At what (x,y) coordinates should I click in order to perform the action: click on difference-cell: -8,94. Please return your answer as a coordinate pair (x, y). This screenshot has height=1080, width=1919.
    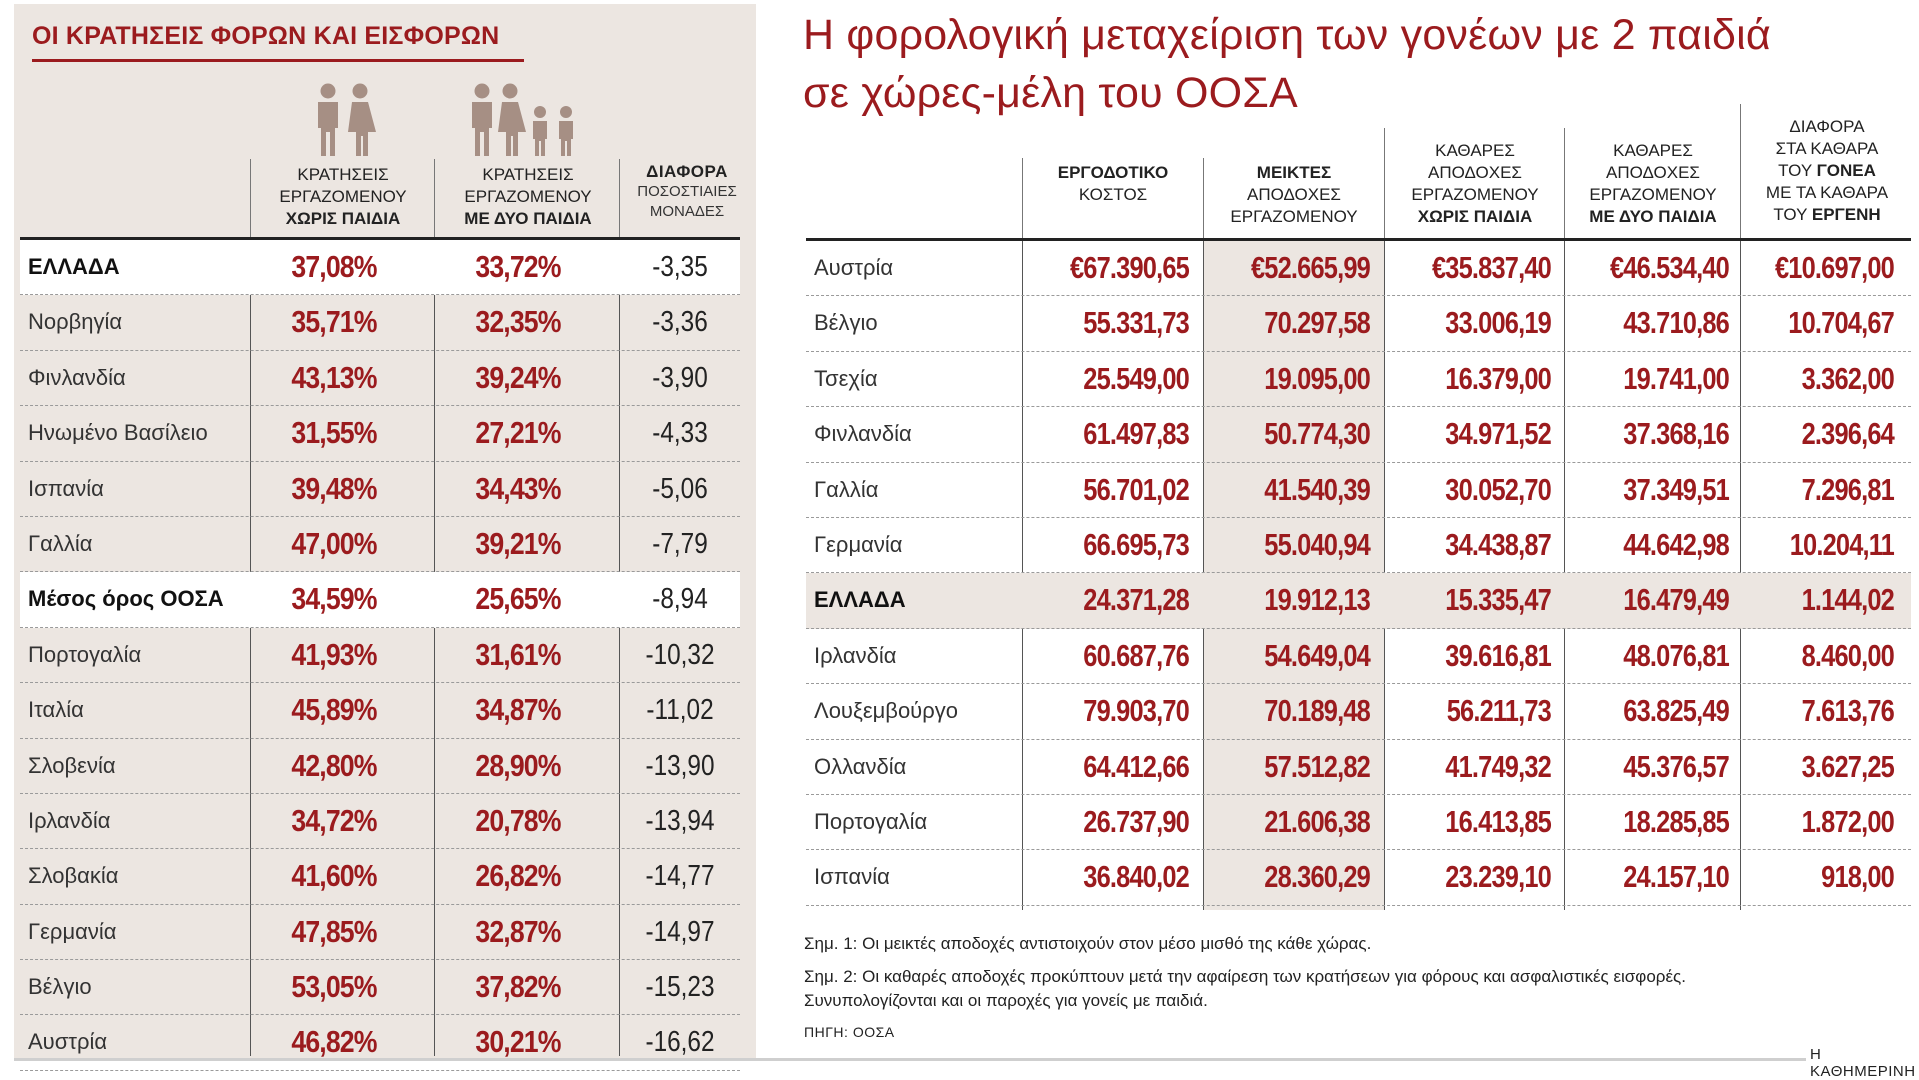
    Looking at the image, I should click on (680, 599).